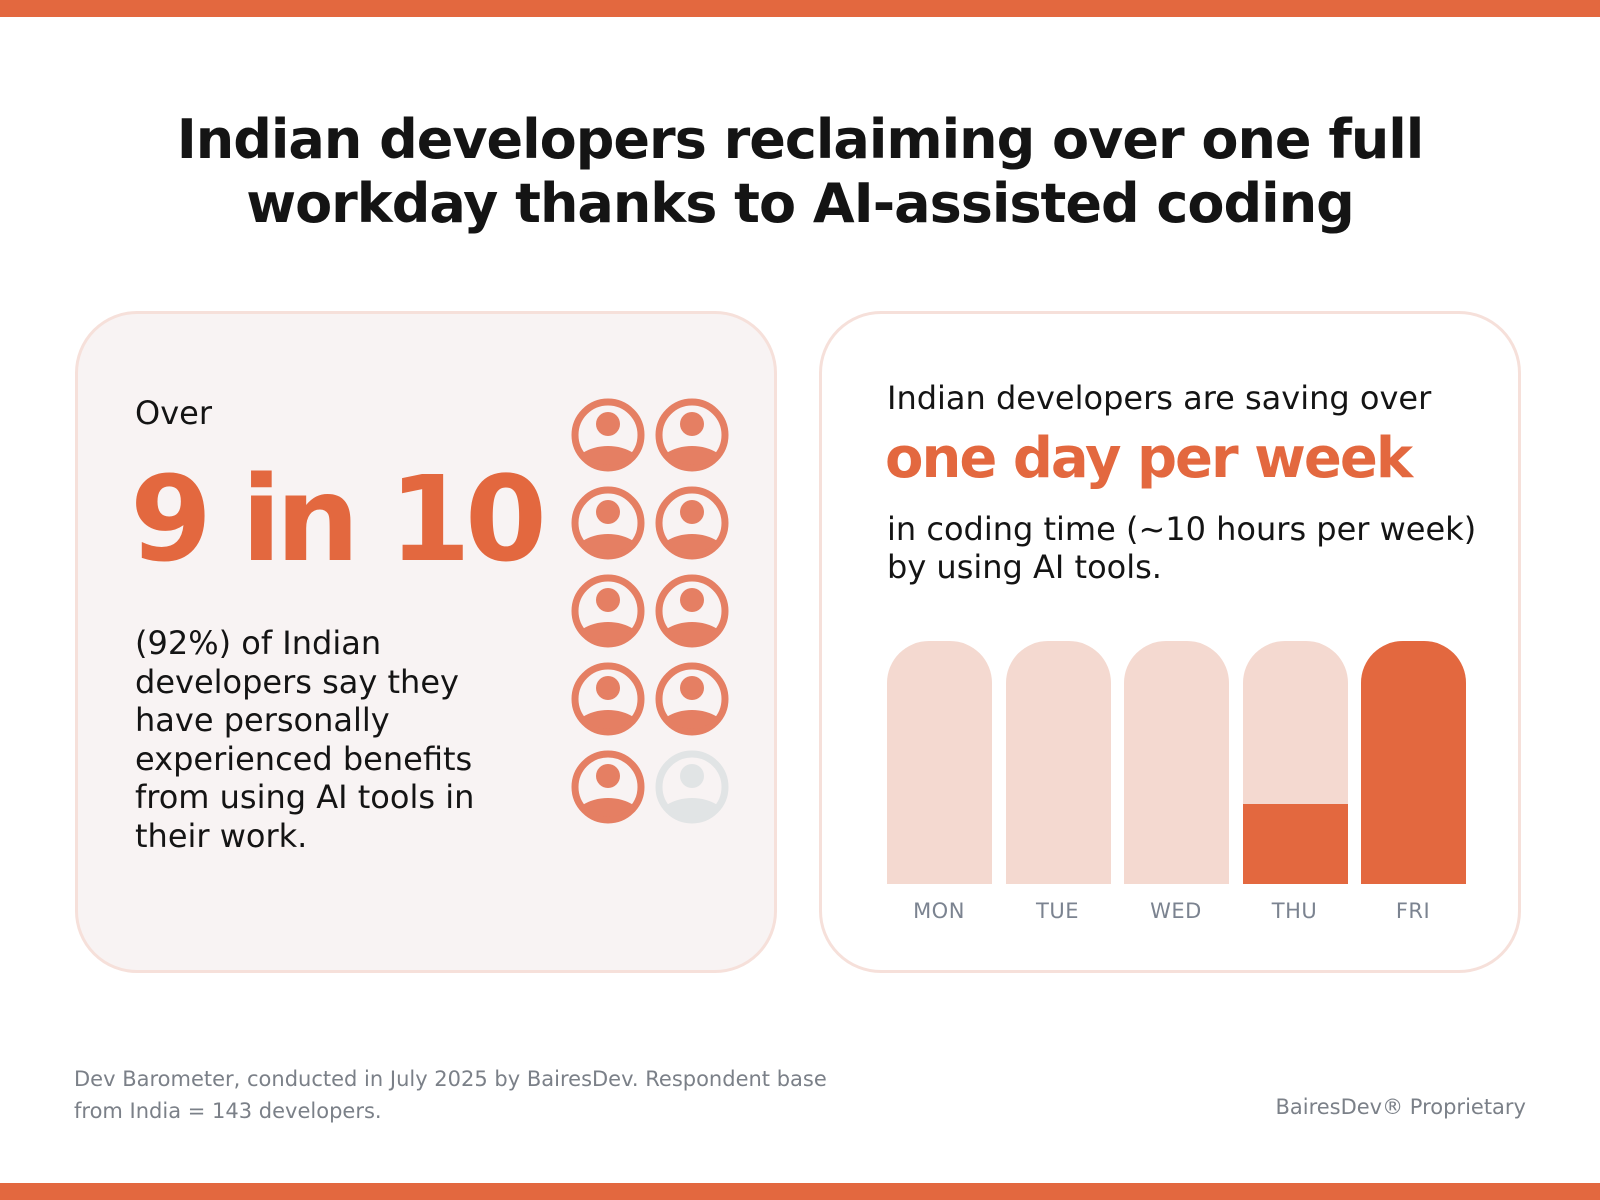 This screenshot has height=1200, width=1600. Describe the element at coordinates (173, 413) in the screenshot. I see `over-label: Over` at that location.